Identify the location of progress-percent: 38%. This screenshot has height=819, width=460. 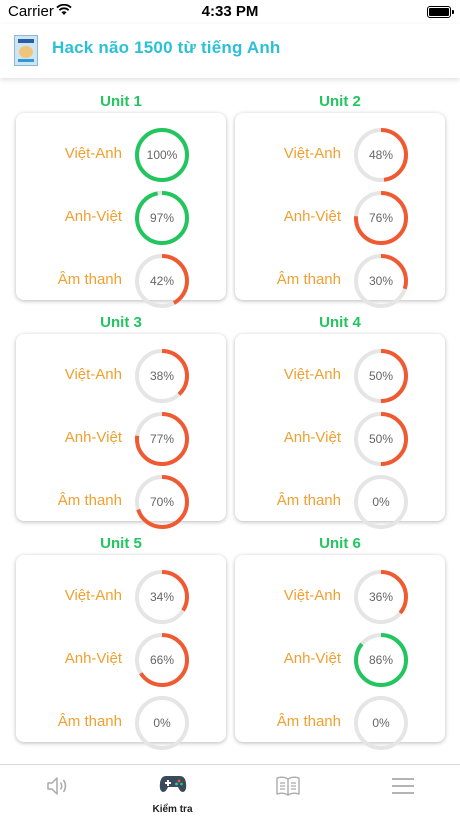
(162, 376).